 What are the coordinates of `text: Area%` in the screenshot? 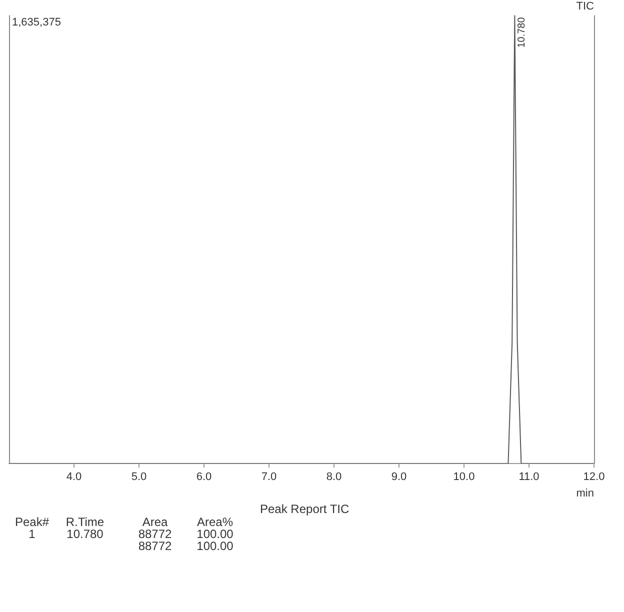 It's located at (215, 522).